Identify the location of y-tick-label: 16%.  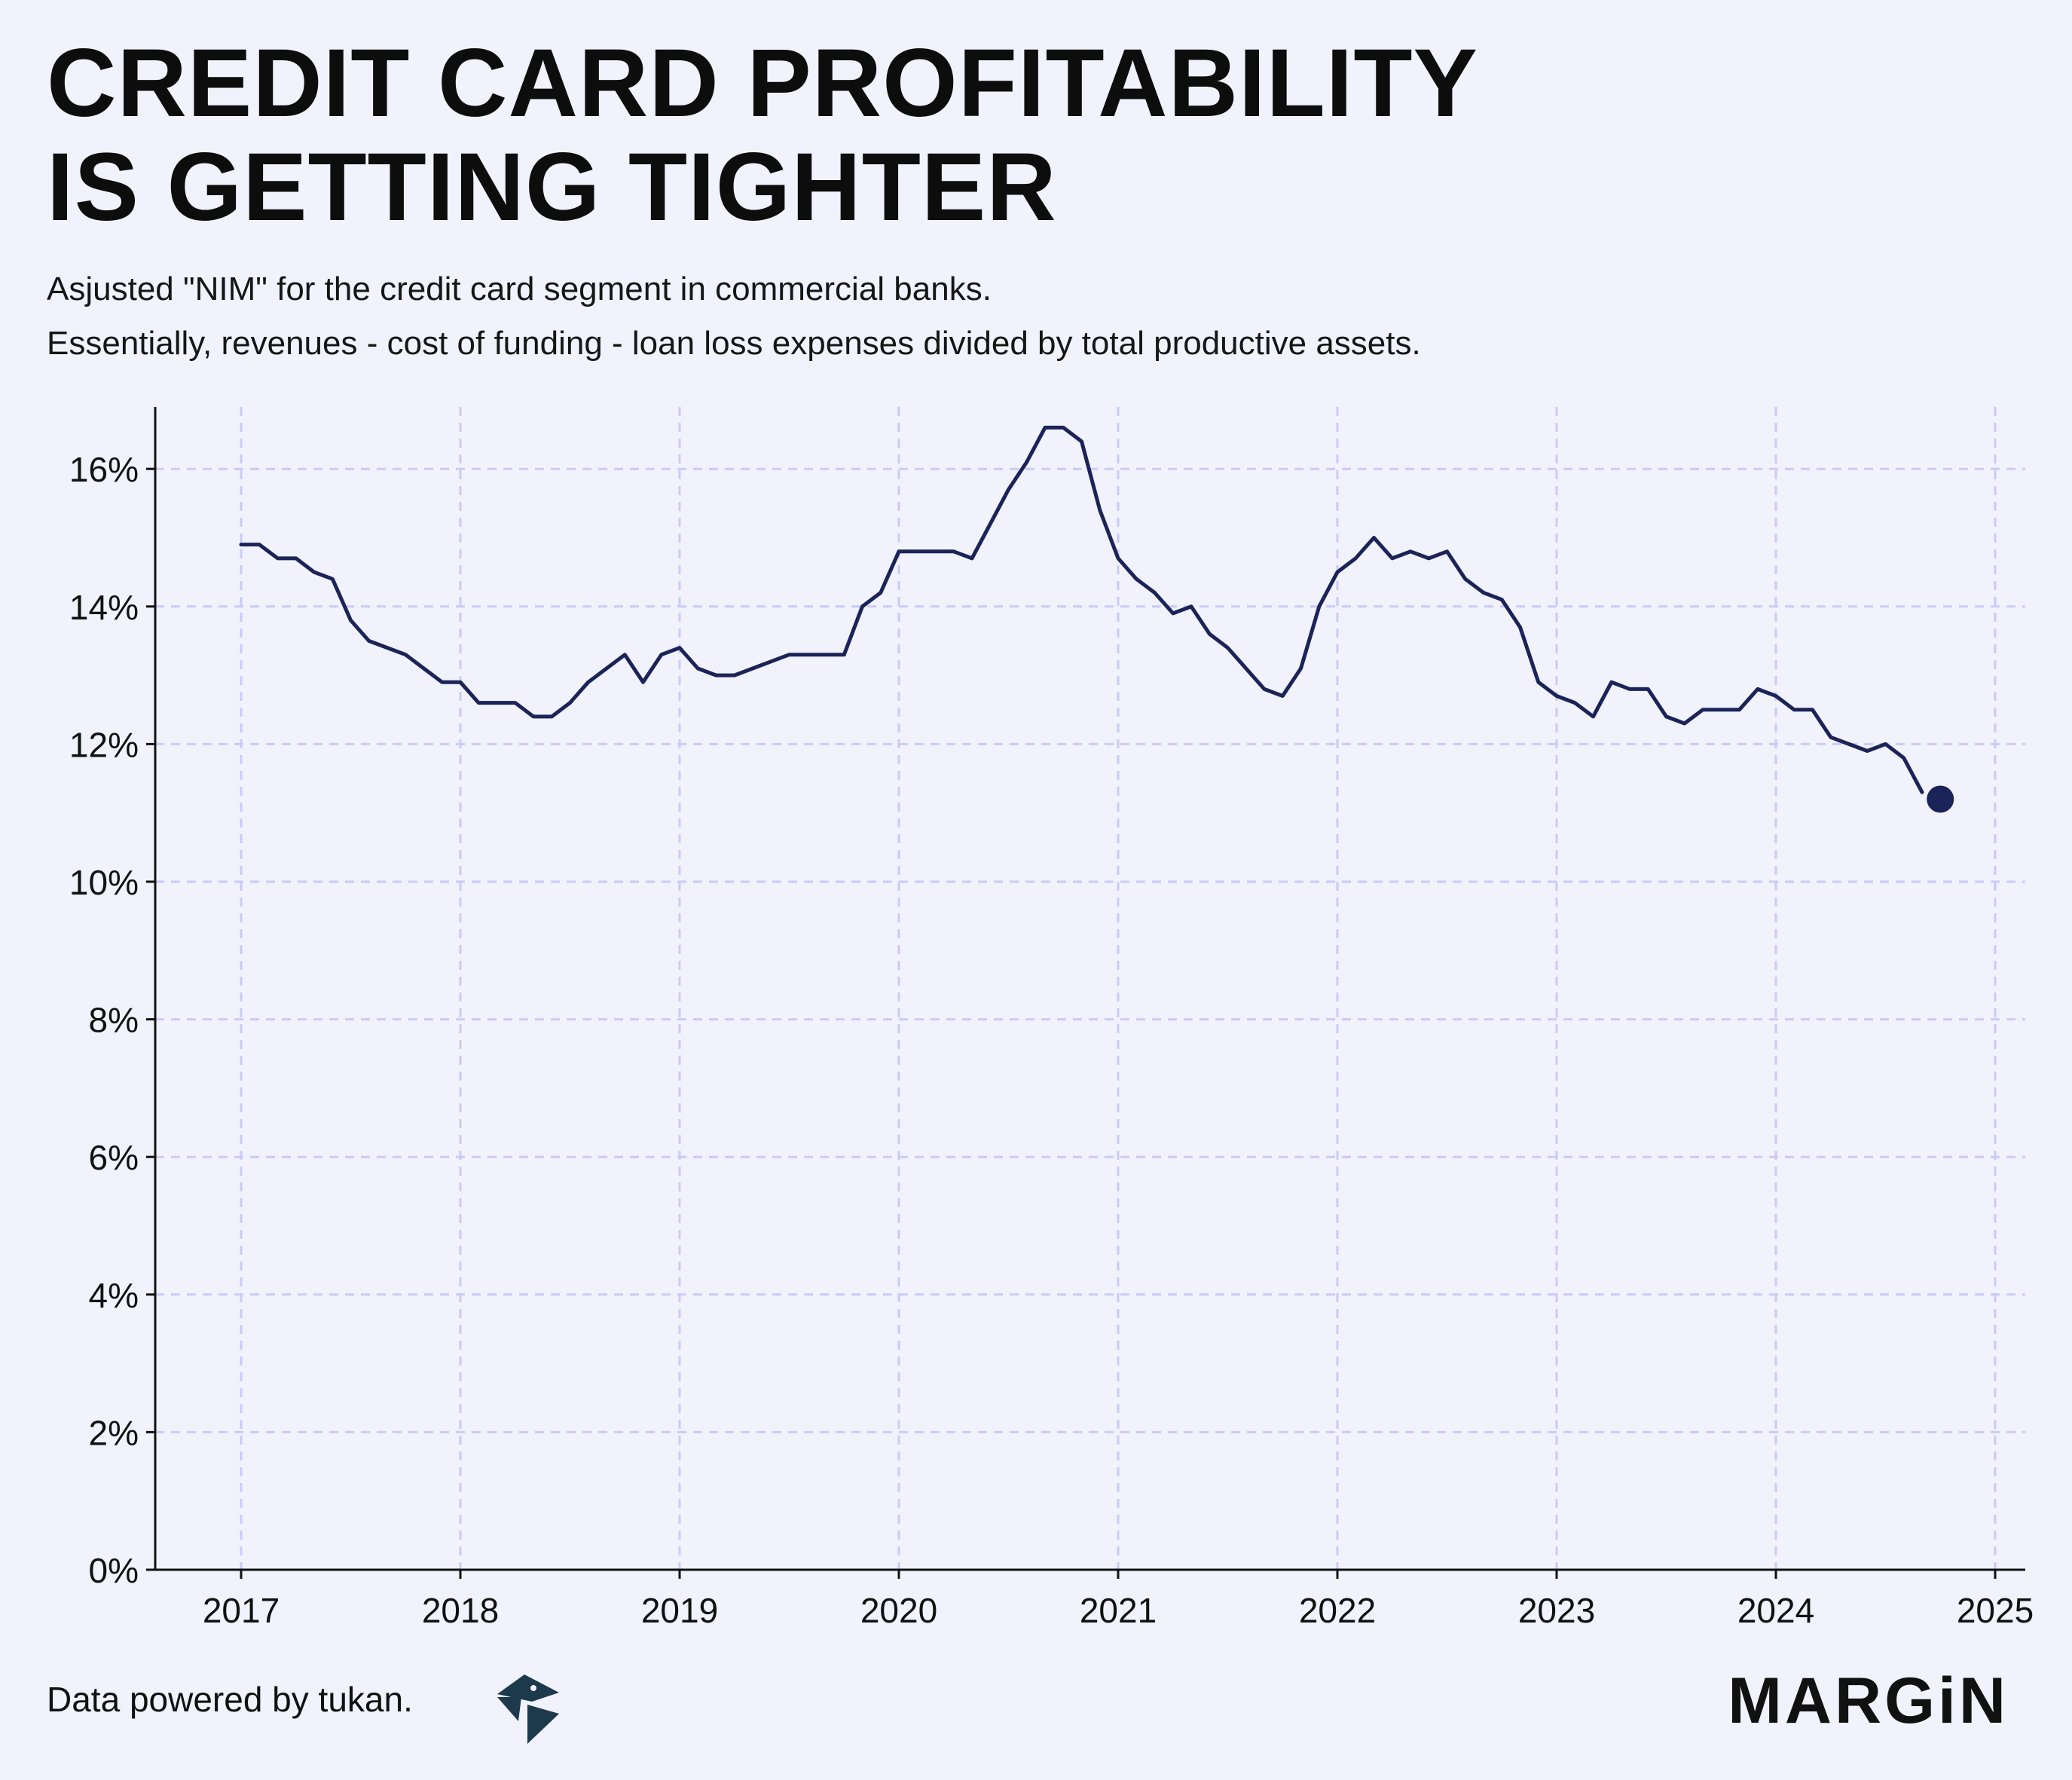
(104, 469).